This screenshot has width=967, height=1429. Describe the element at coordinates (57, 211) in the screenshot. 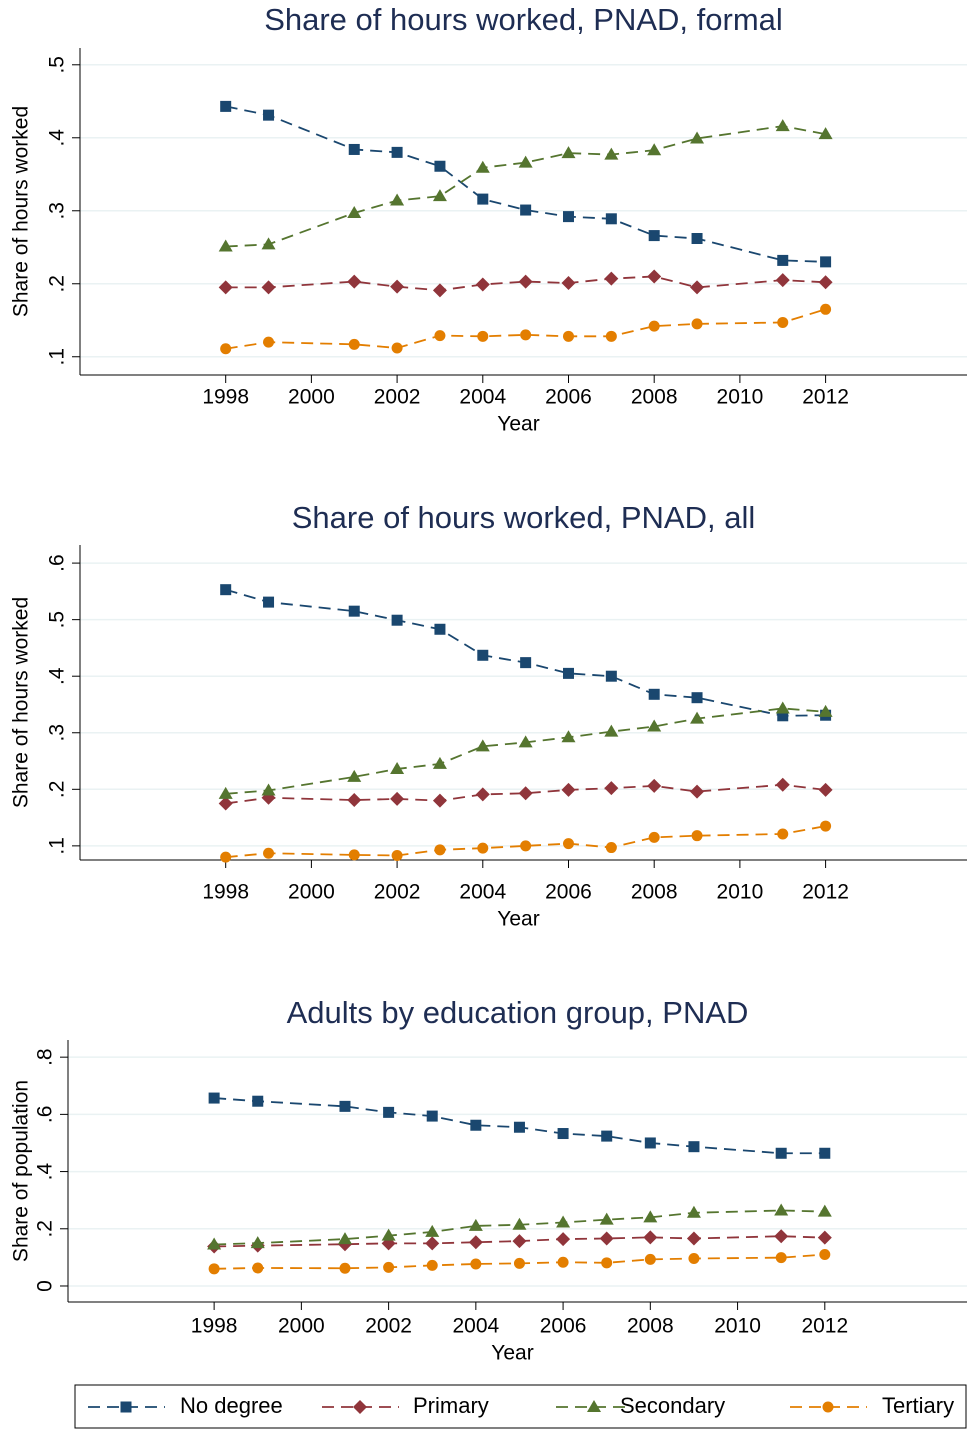

I see `y-tick-label: .3` at that location.